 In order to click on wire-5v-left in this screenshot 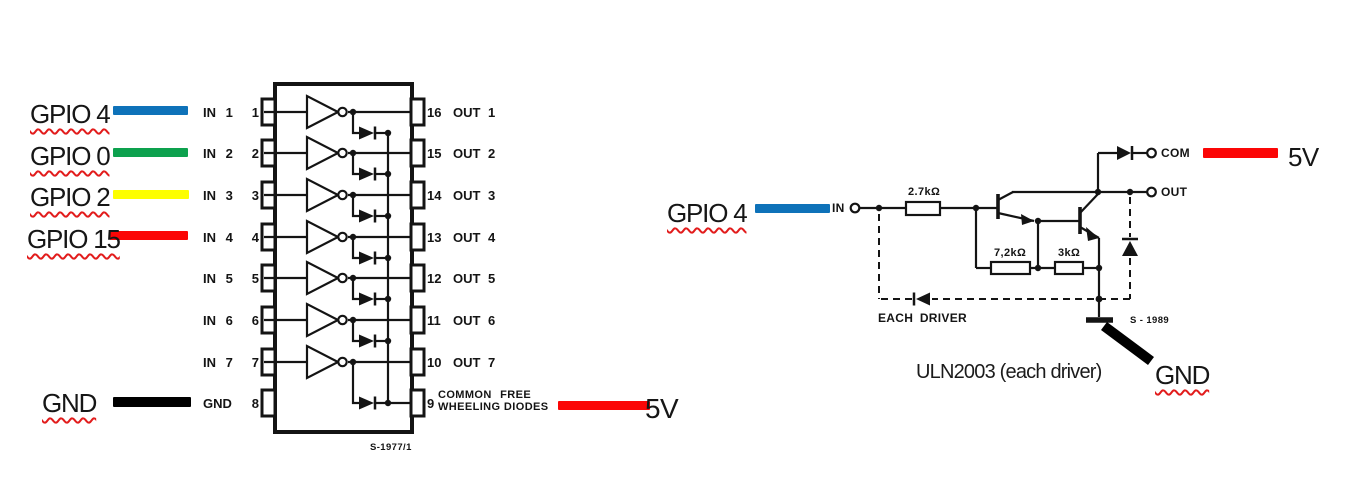, I will do `click(604, 405)`.